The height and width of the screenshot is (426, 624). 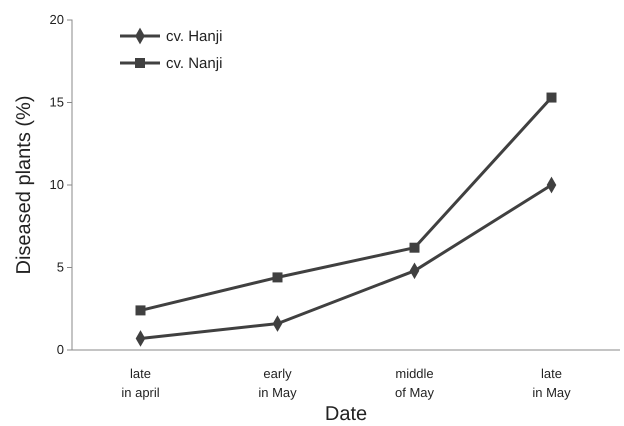 What do you see at coordinates (194, 36) in the screenshot?
I see `legend-label: cv. Hanji` at bounding box center [194, 36].